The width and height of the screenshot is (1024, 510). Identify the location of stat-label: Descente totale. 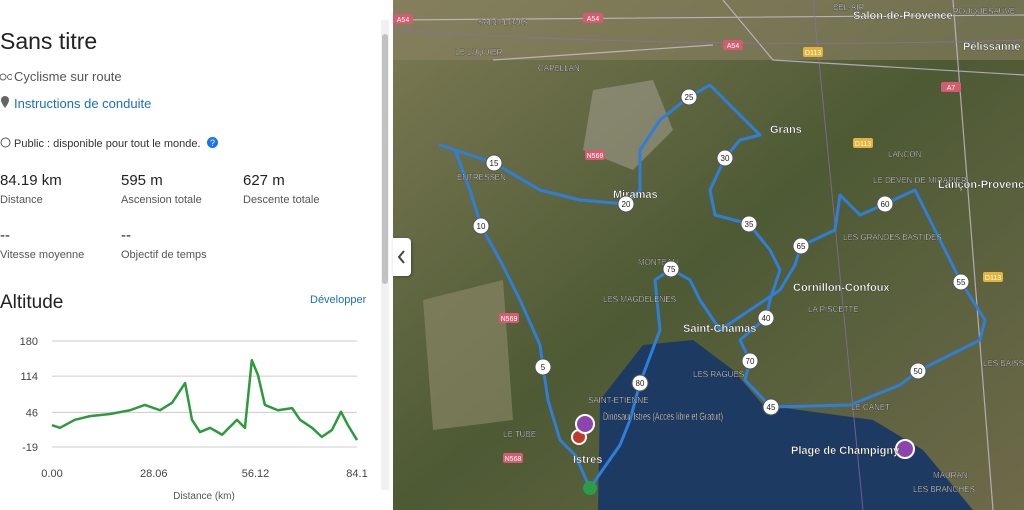
(281, 200).